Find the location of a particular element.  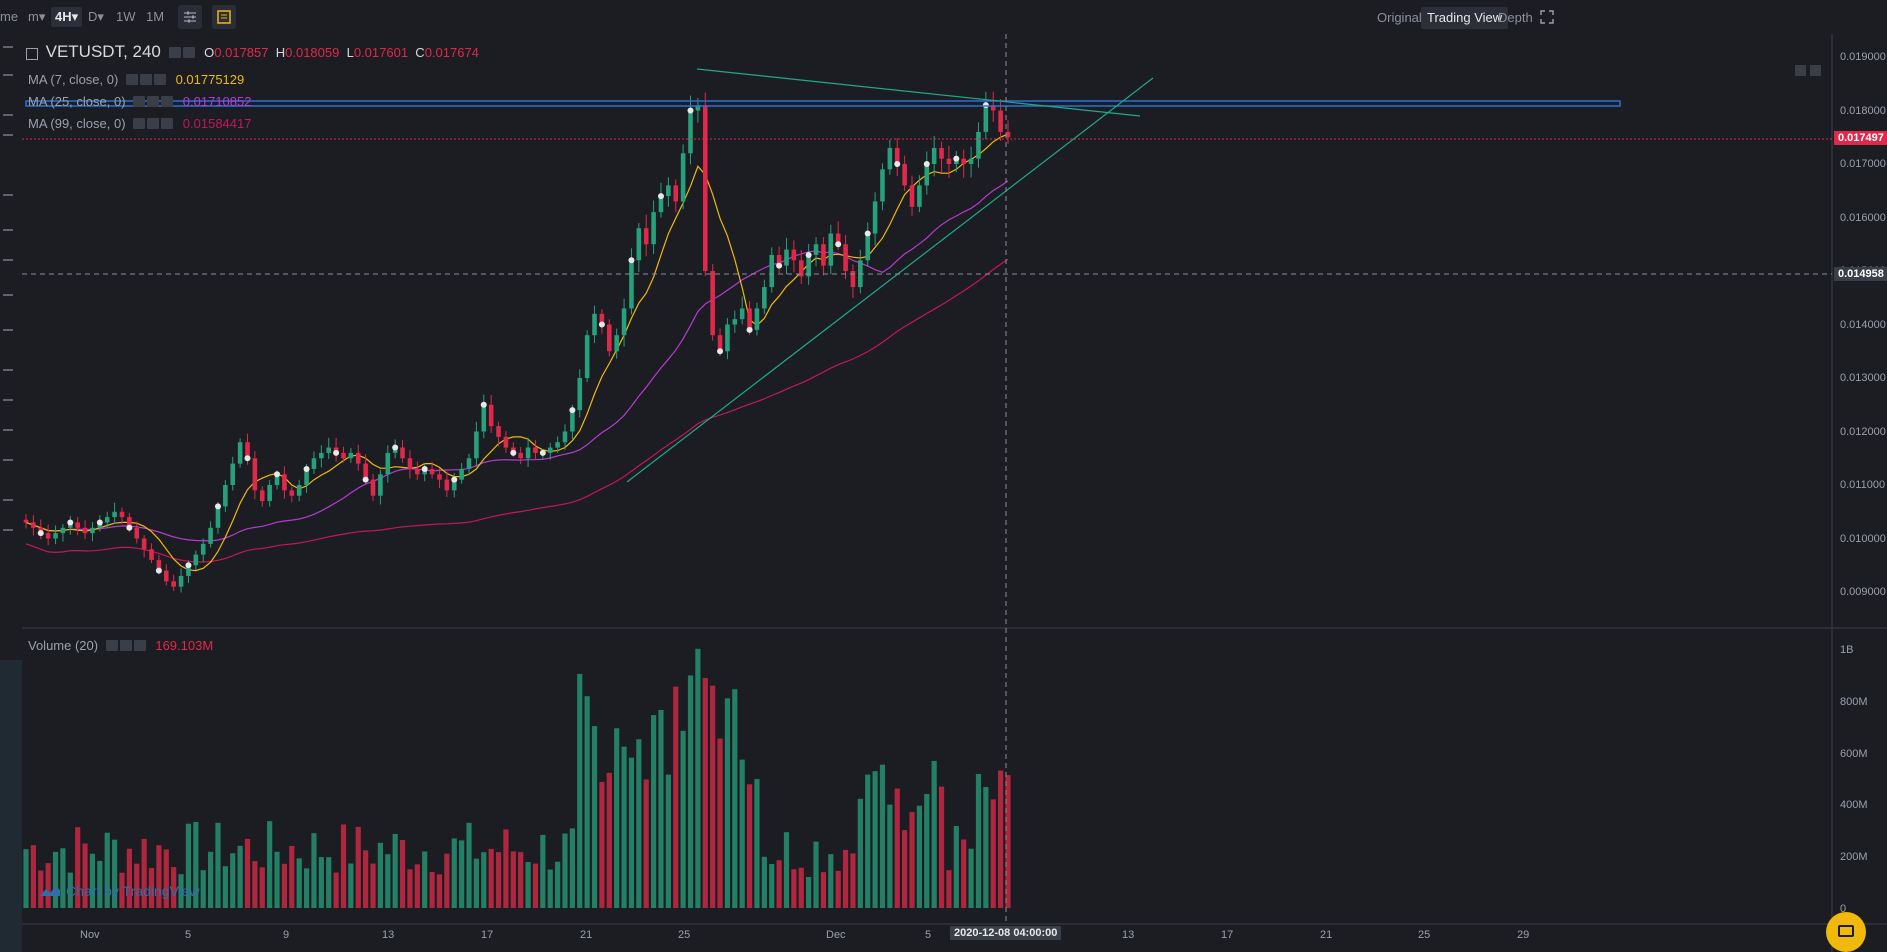

favorite-tool-icon is located at coordinates (8, 530).